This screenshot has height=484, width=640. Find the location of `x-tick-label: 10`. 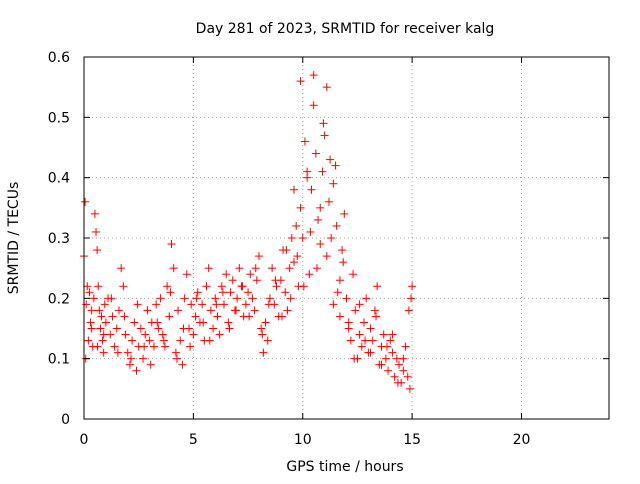

x-tick-label: 10 is located at coordinates (303, 440).